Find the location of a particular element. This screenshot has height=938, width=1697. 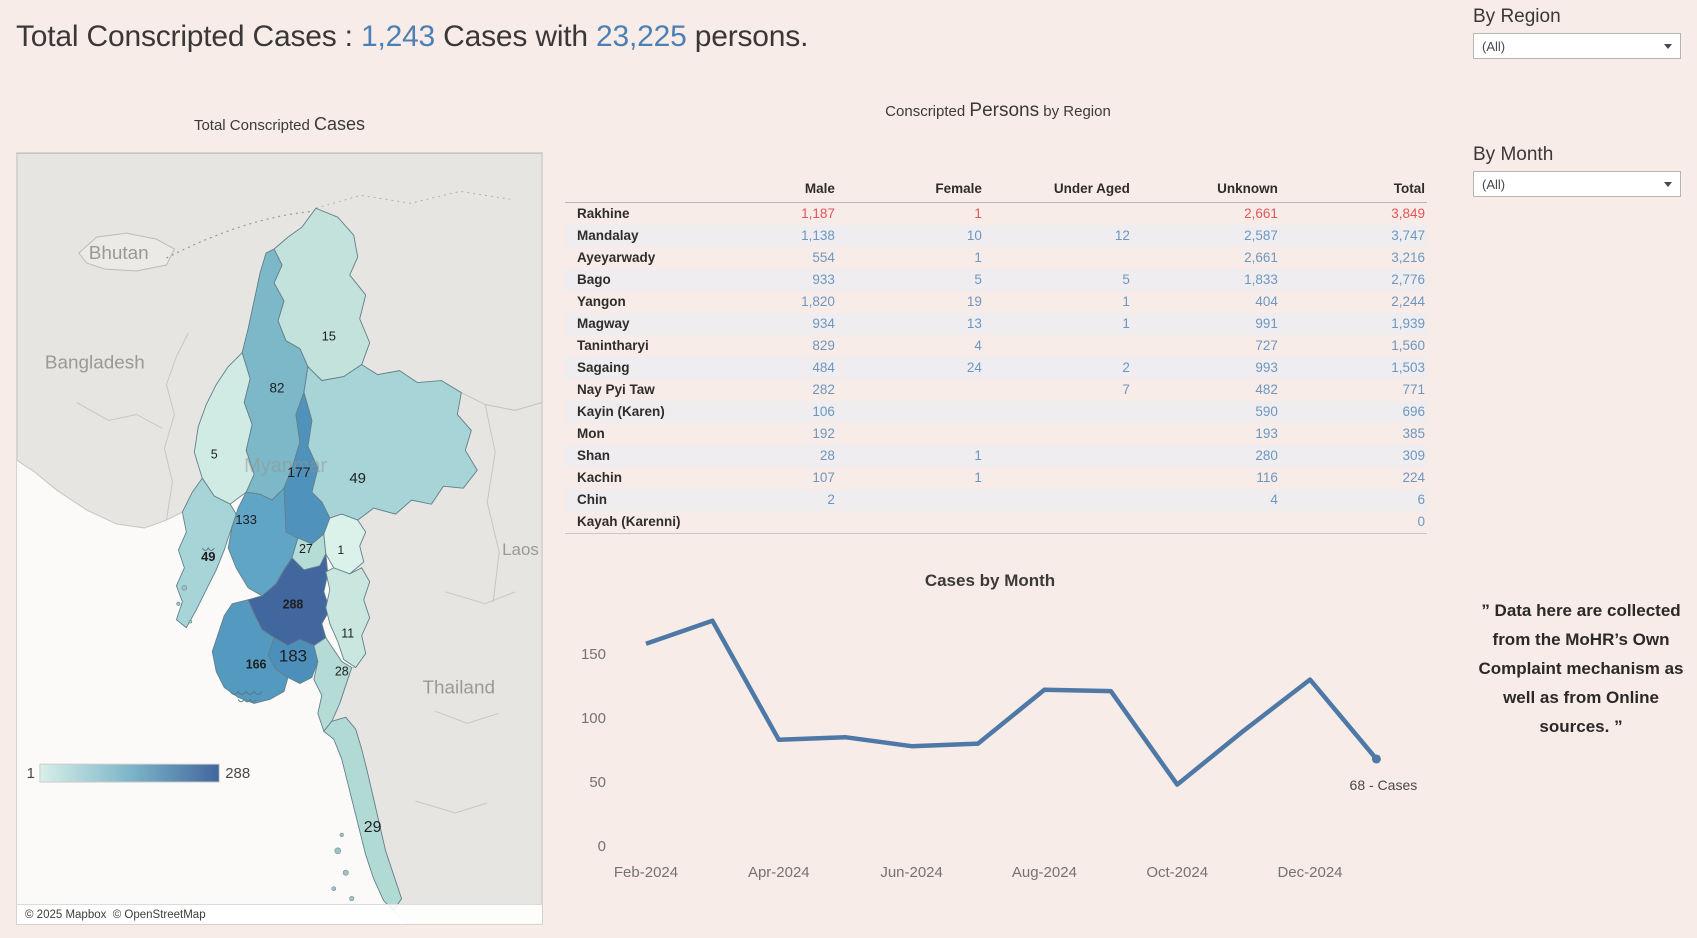

cases-line-series: 68 - Cases is located at coordinates (1031, 705).